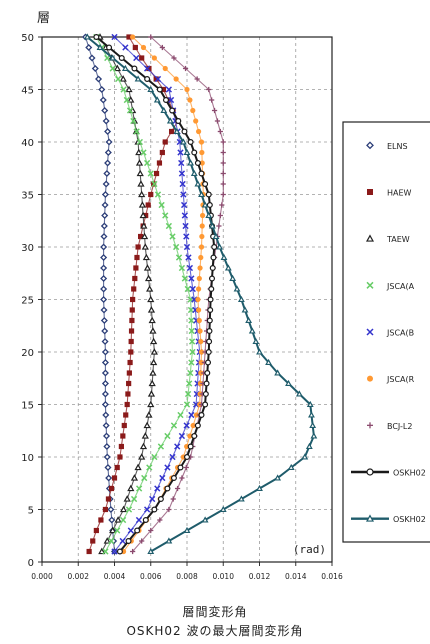  What do you see at coordinates (215, 612) in the screenshot?
I see `x-axis-label: 層間変形角` at bounding box center [215, 612].